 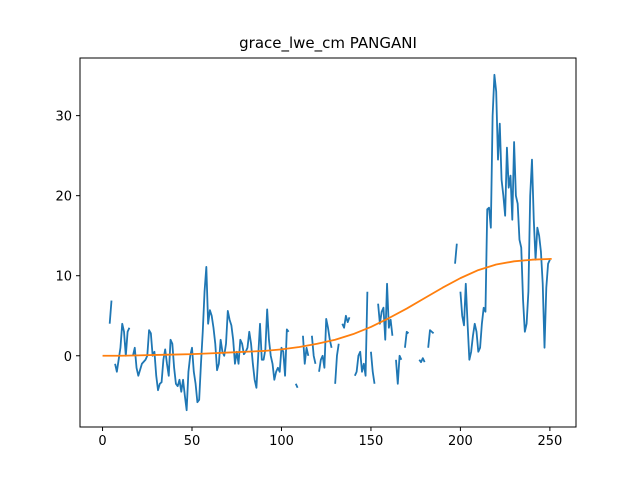 I want to click on chart-title: grace_lwe_cm PANGANI, so click(x=328, y=43).